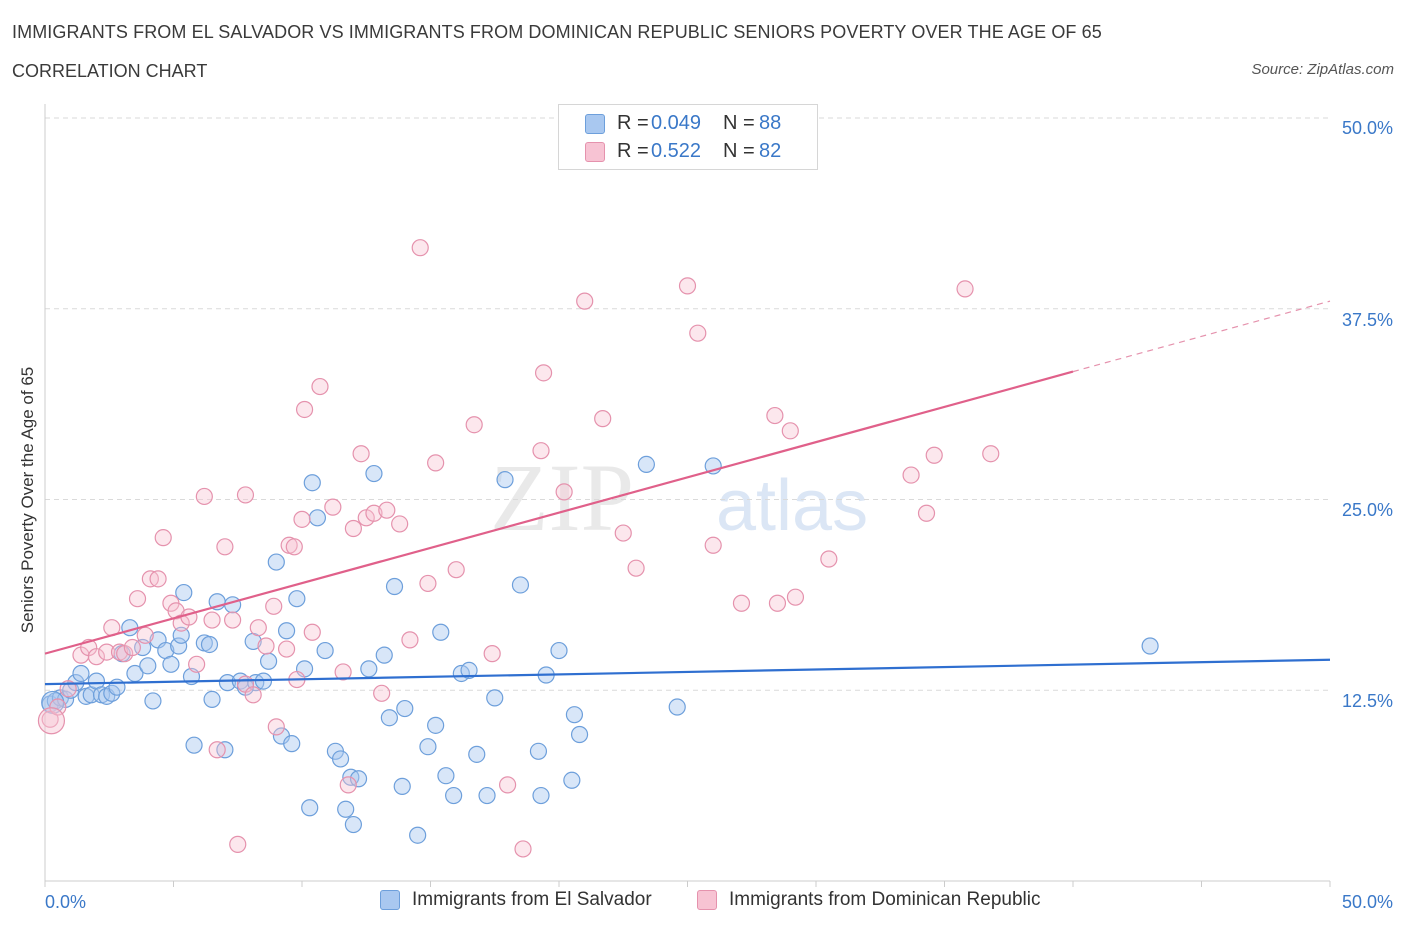 The image size is (1406, 930). Describe the element at coordinates (739, 123) in the screenshot. I see `legend-n-label: N =` at that location.